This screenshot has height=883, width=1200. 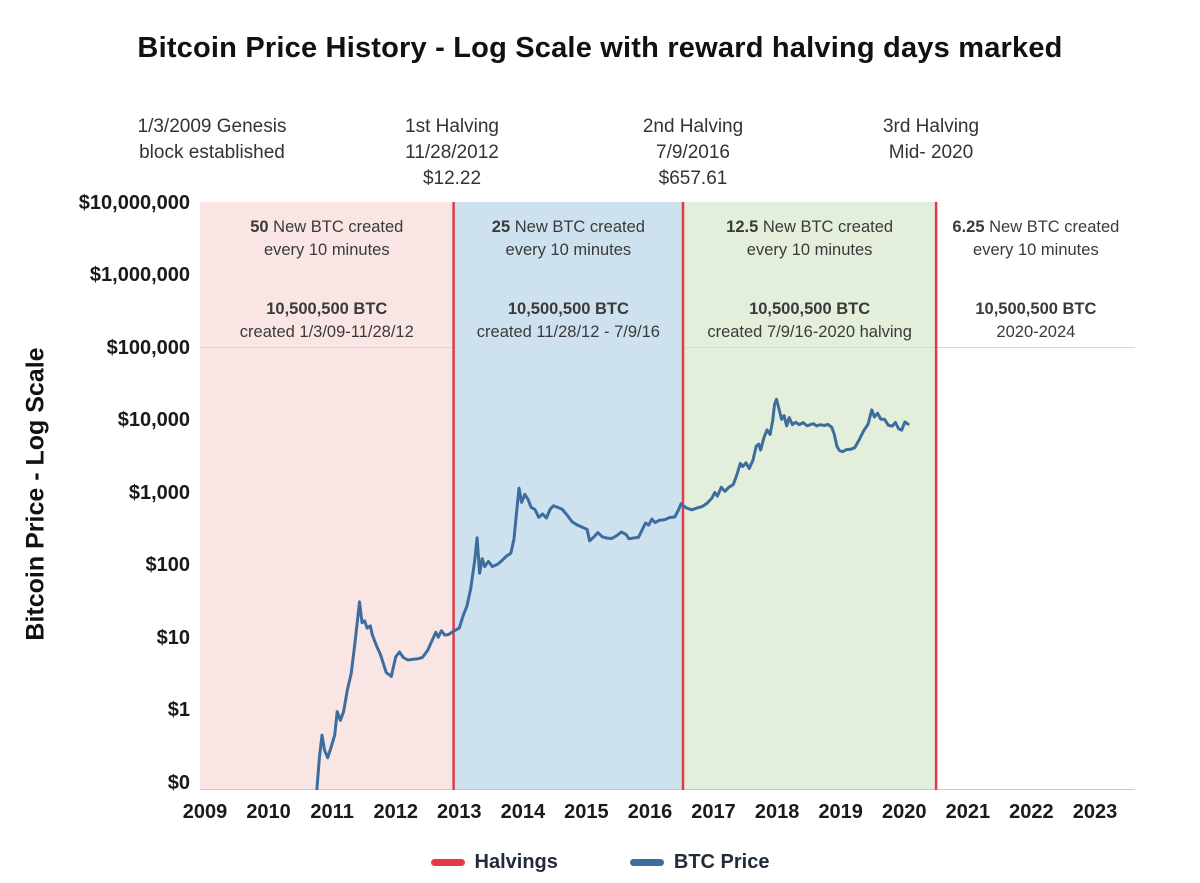 I want to click on legend-item-halvings: Halvings, so click(x=494, y=862).